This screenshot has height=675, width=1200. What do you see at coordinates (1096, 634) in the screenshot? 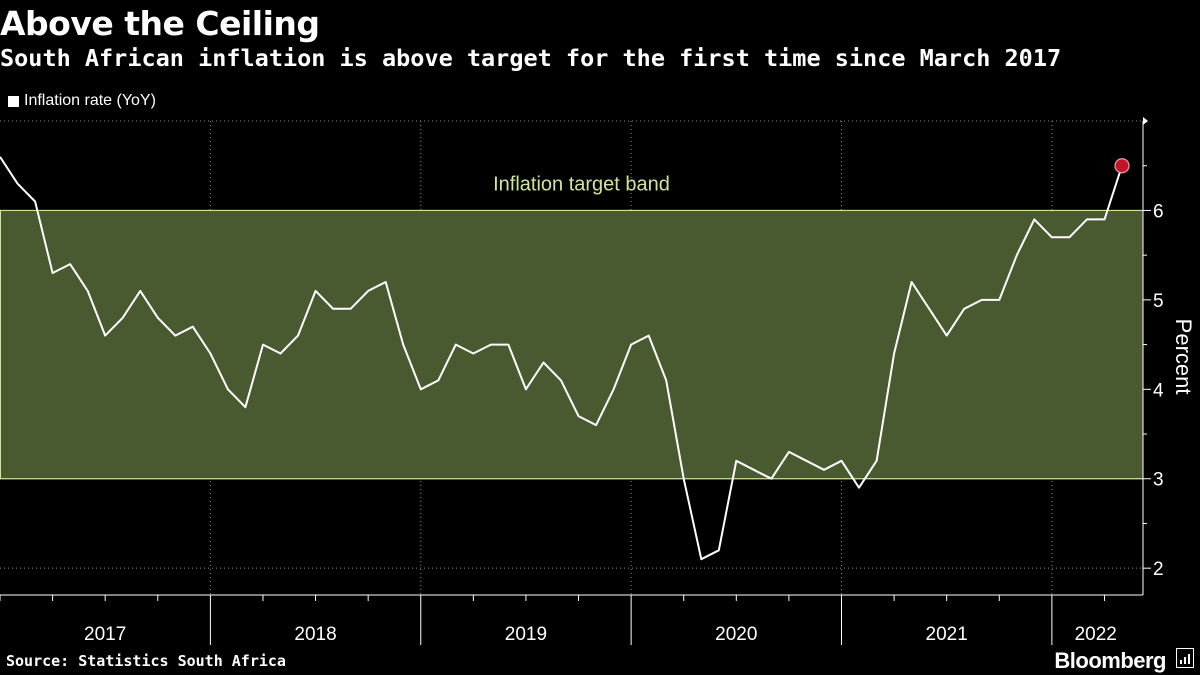
I see `x-tick-label-2022: 2022` at bounding box center [1096, 634].